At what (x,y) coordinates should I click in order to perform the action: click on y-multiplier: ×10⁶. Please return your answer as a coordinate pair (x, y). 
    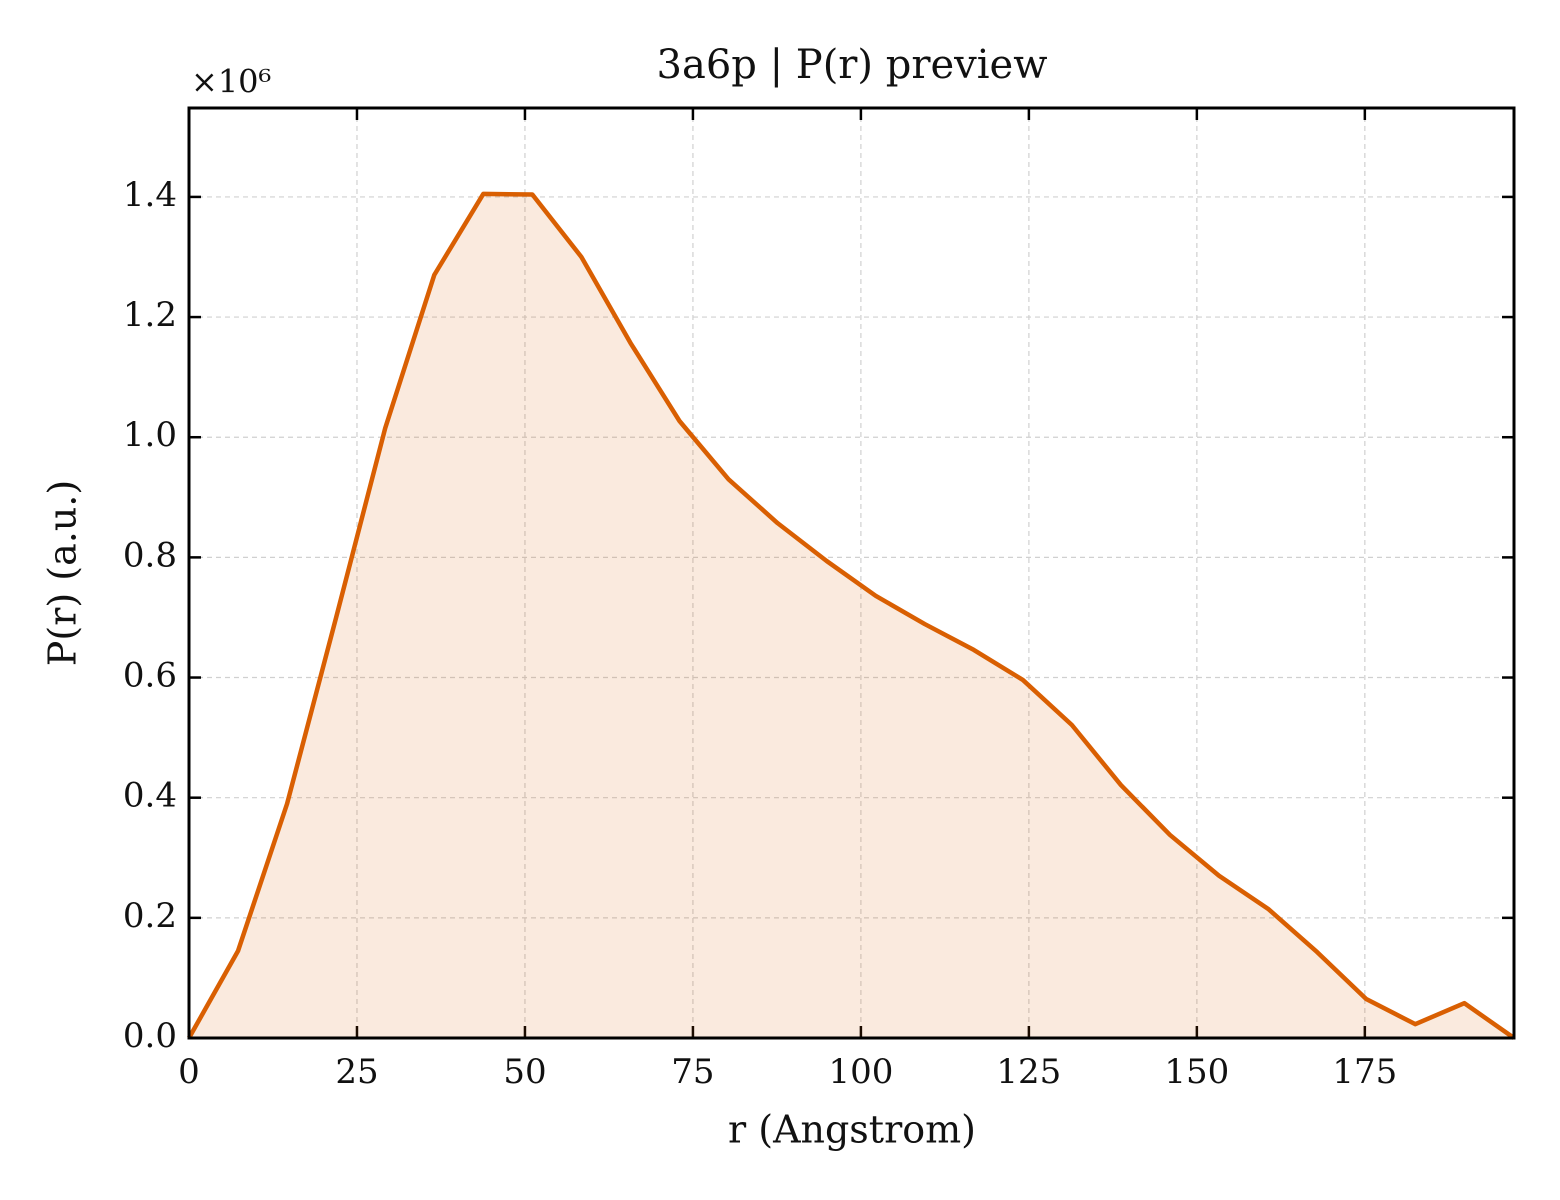
    Looking at the image, I should click on (231, 82).